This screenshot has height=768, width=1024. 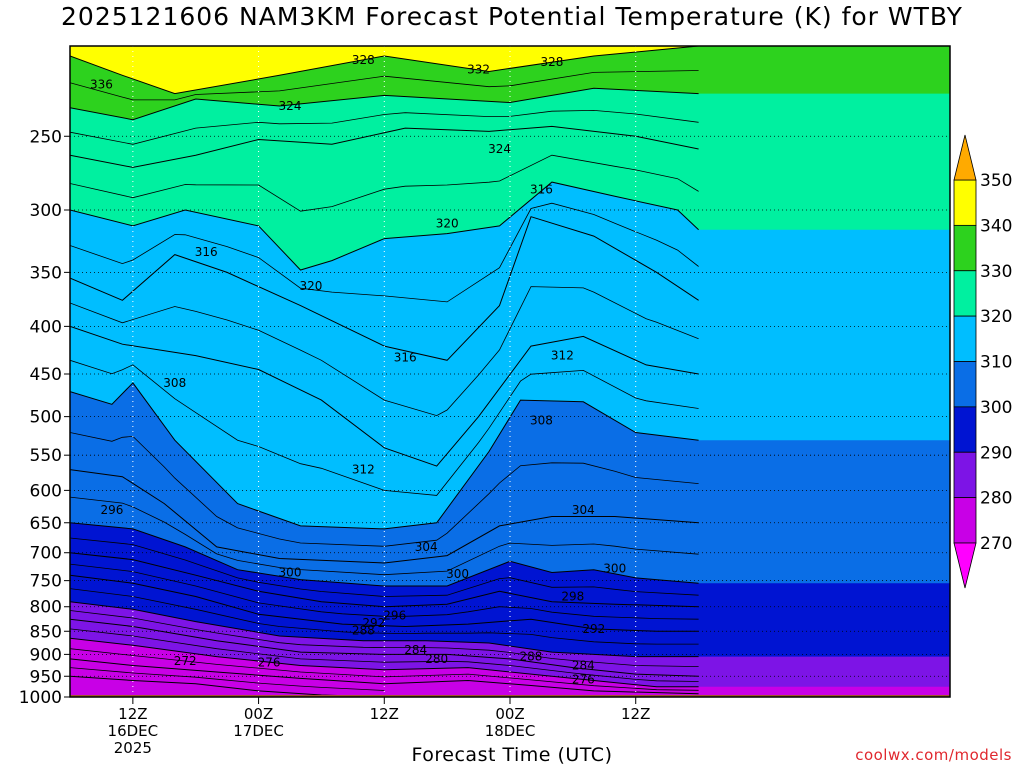 I want to click on contour-label: 280, so click(x=436, y=659).